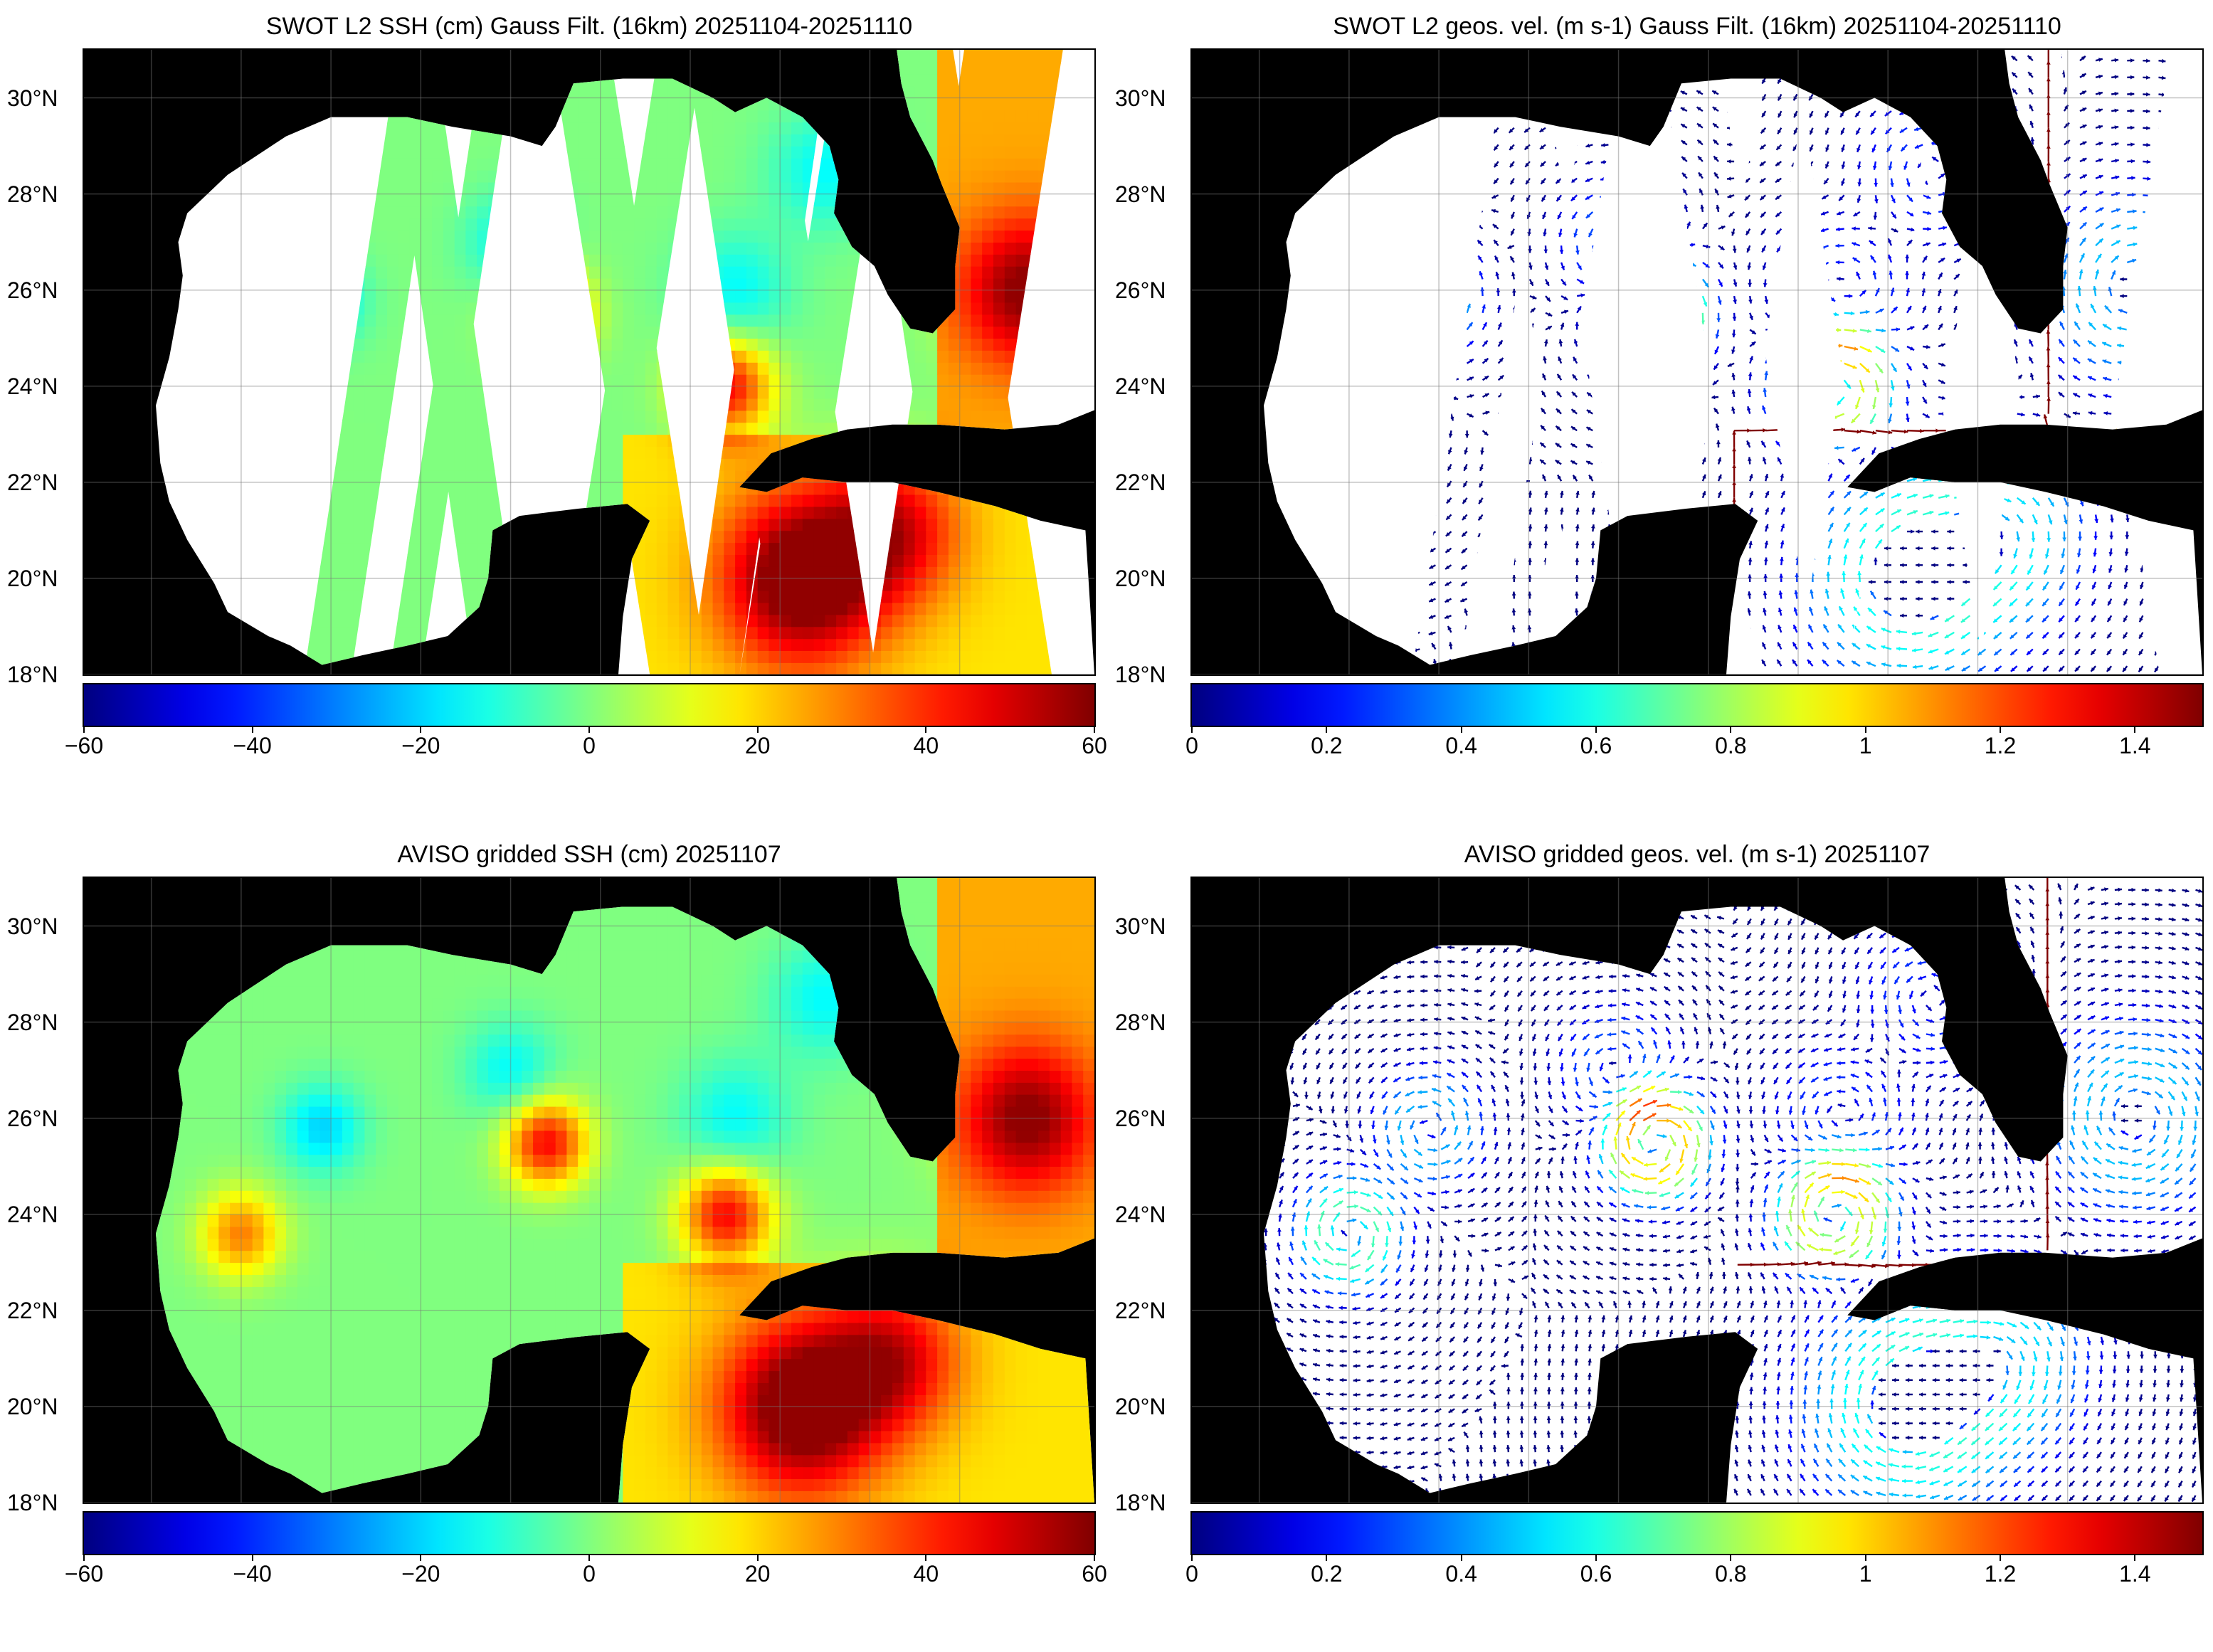  I want to click on colorbar-aviso-vel, so click(1697, 1533).